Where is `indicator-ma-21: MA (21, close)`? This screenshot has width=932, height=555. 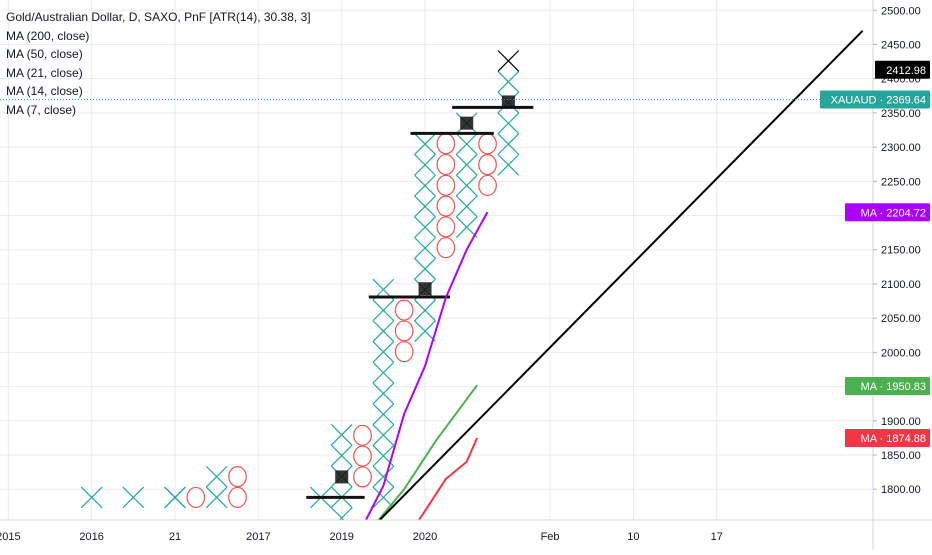 indicator-ma-21: MA (21, close) is located at coordinates (44, 72).